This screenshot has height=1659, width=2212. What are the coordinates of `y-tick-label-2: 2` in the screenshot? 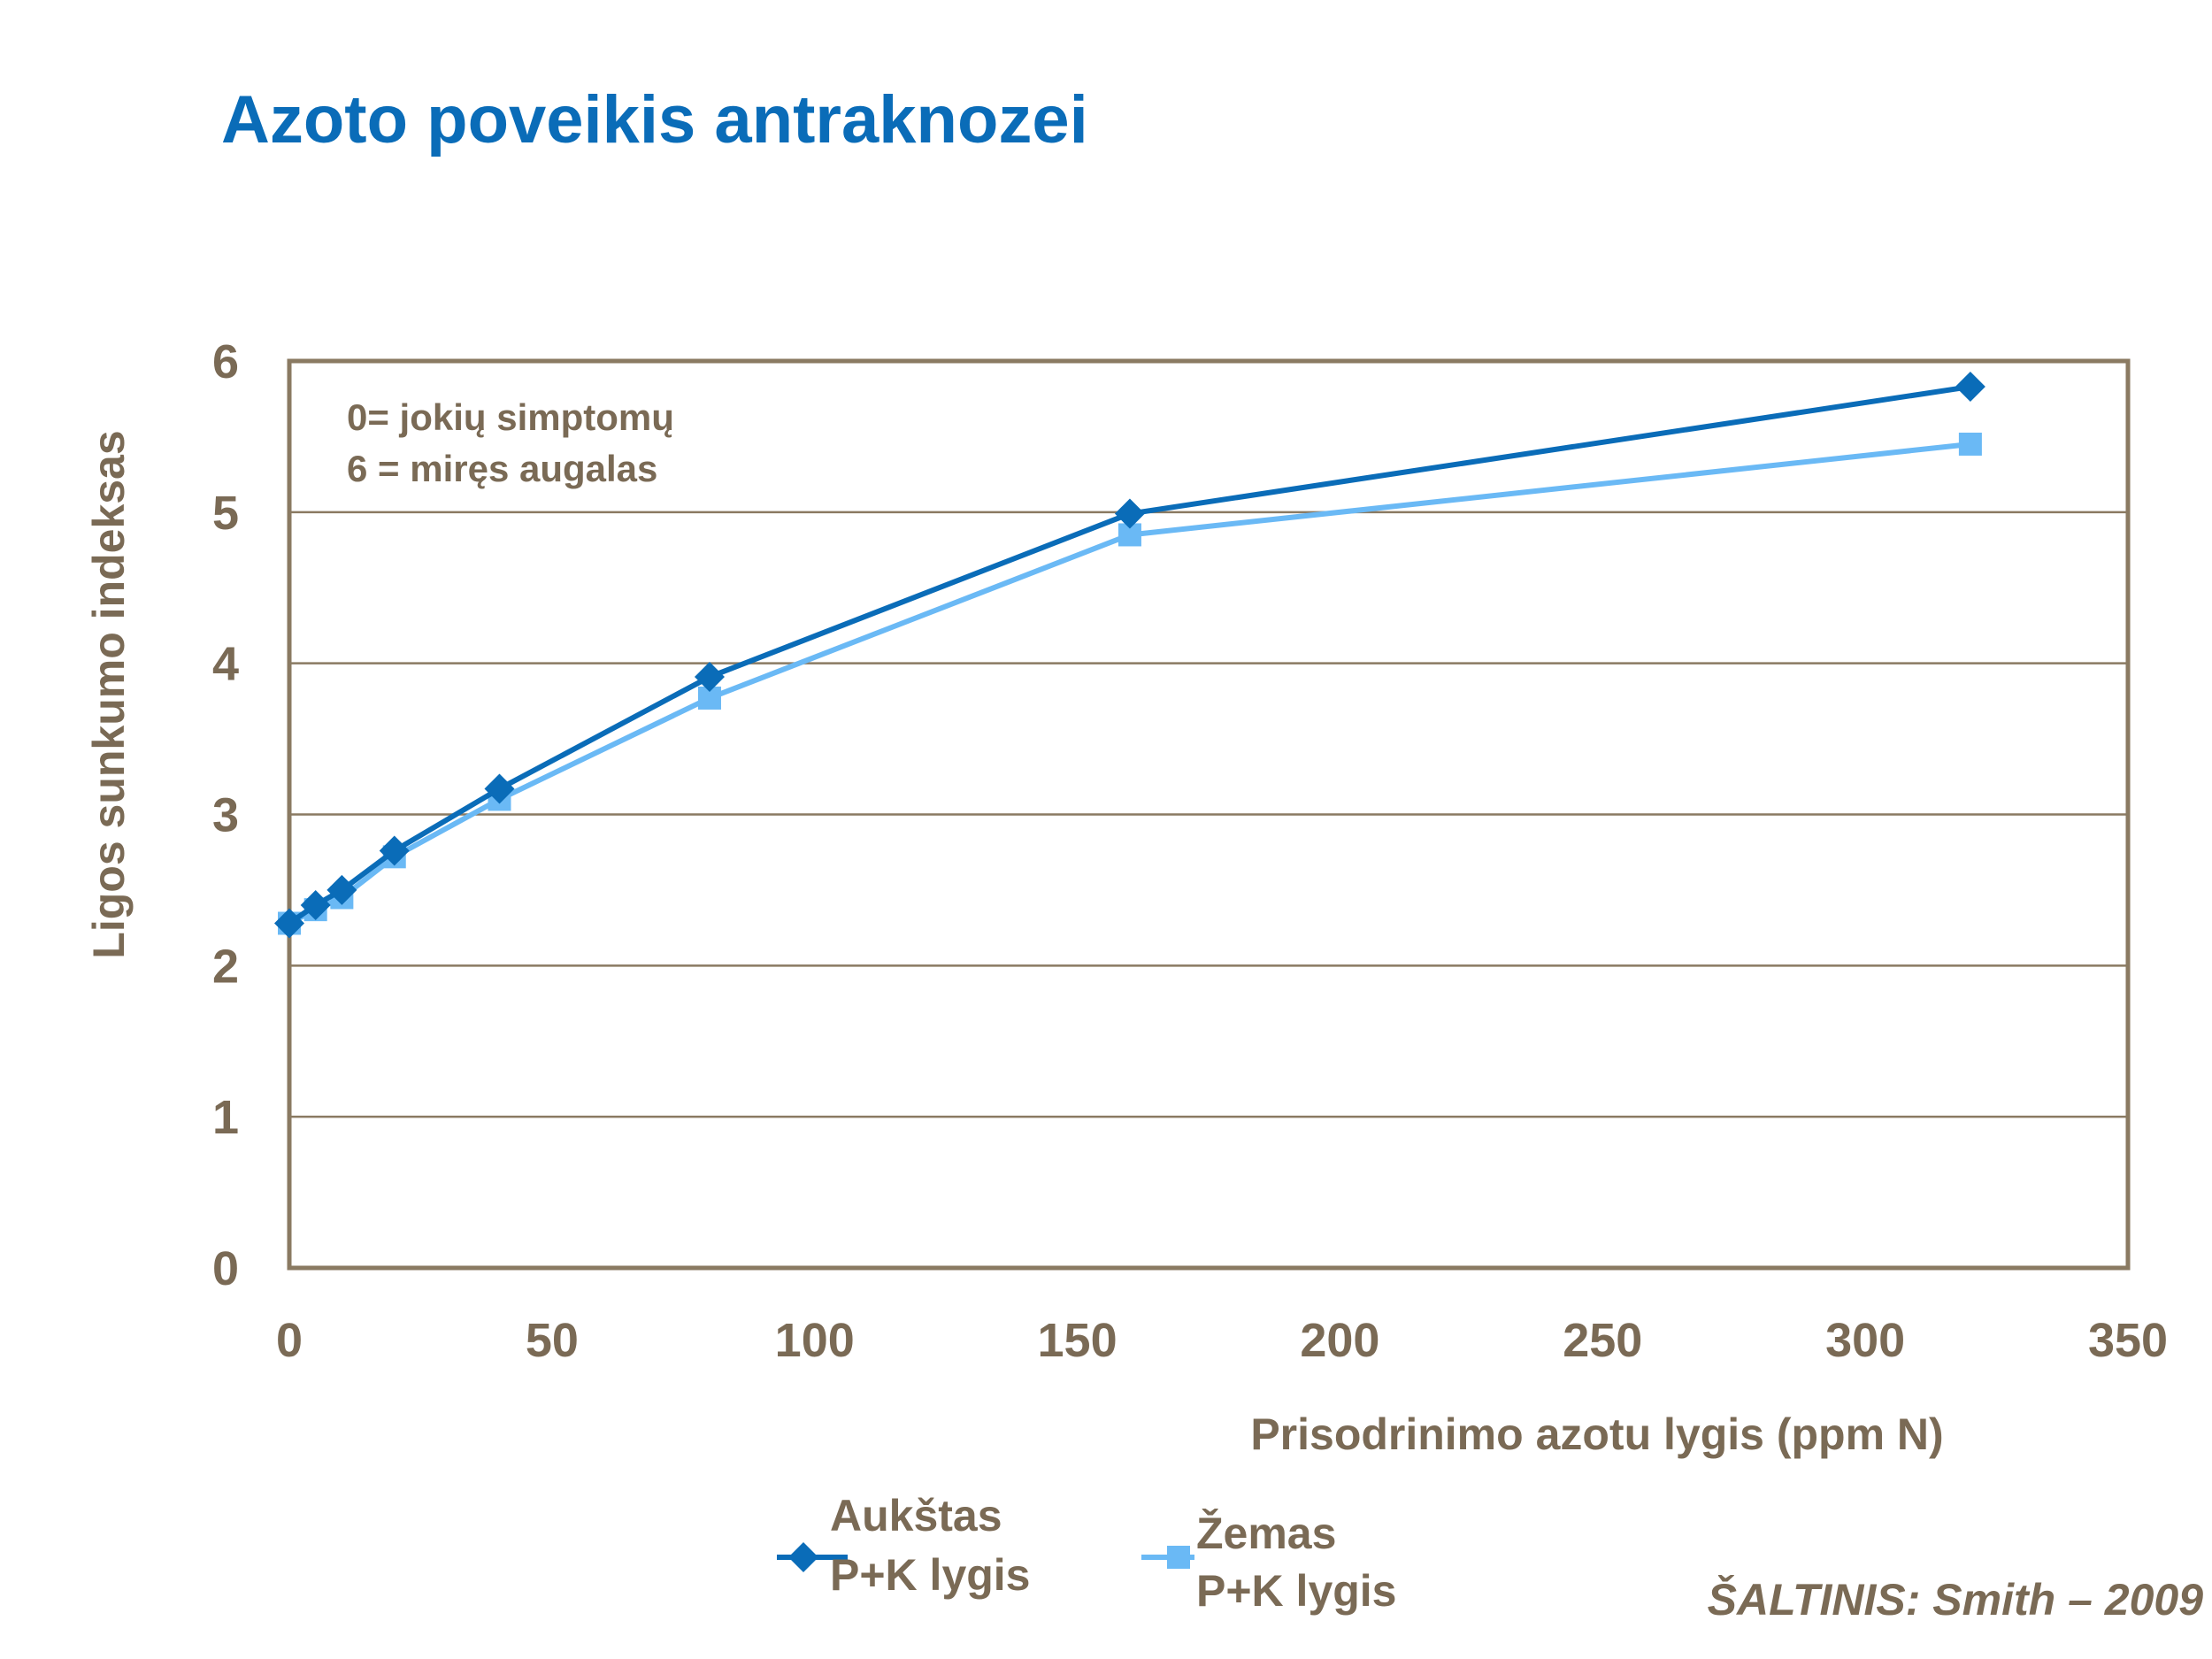 It's located at (226, 967).